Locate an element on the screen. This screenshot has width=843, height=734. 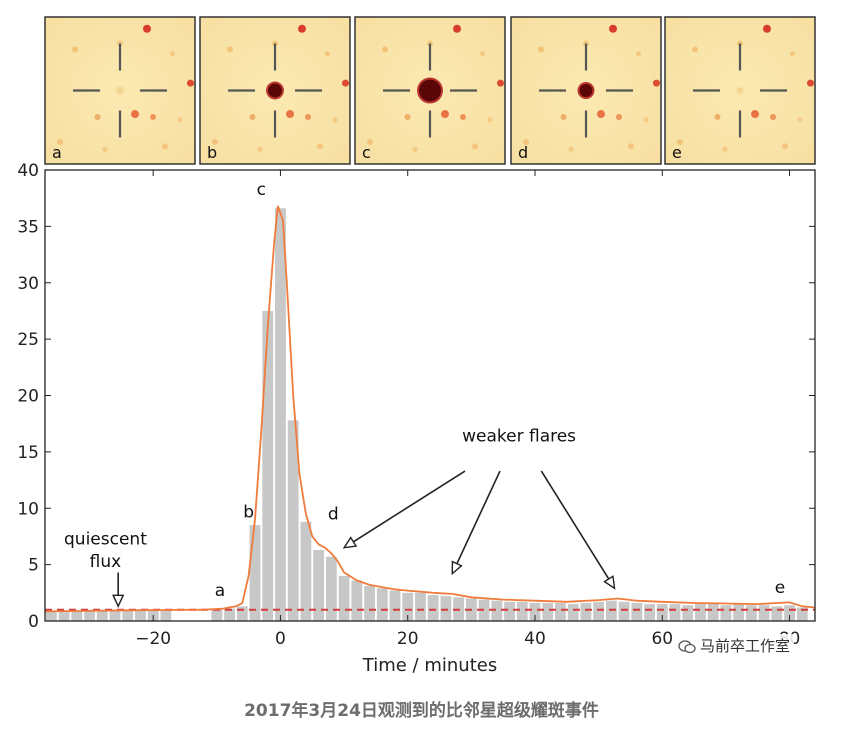
y-tick-label: 30 is located at coordinates (28, 284).